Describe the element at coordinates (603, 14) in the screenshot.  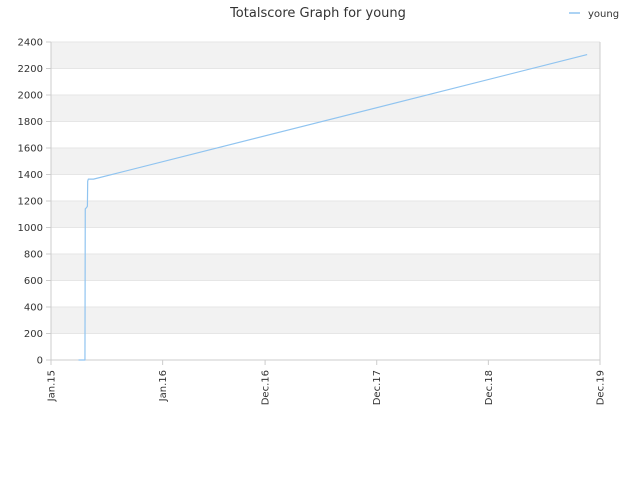
I see `legend-label-young: young` at that location.